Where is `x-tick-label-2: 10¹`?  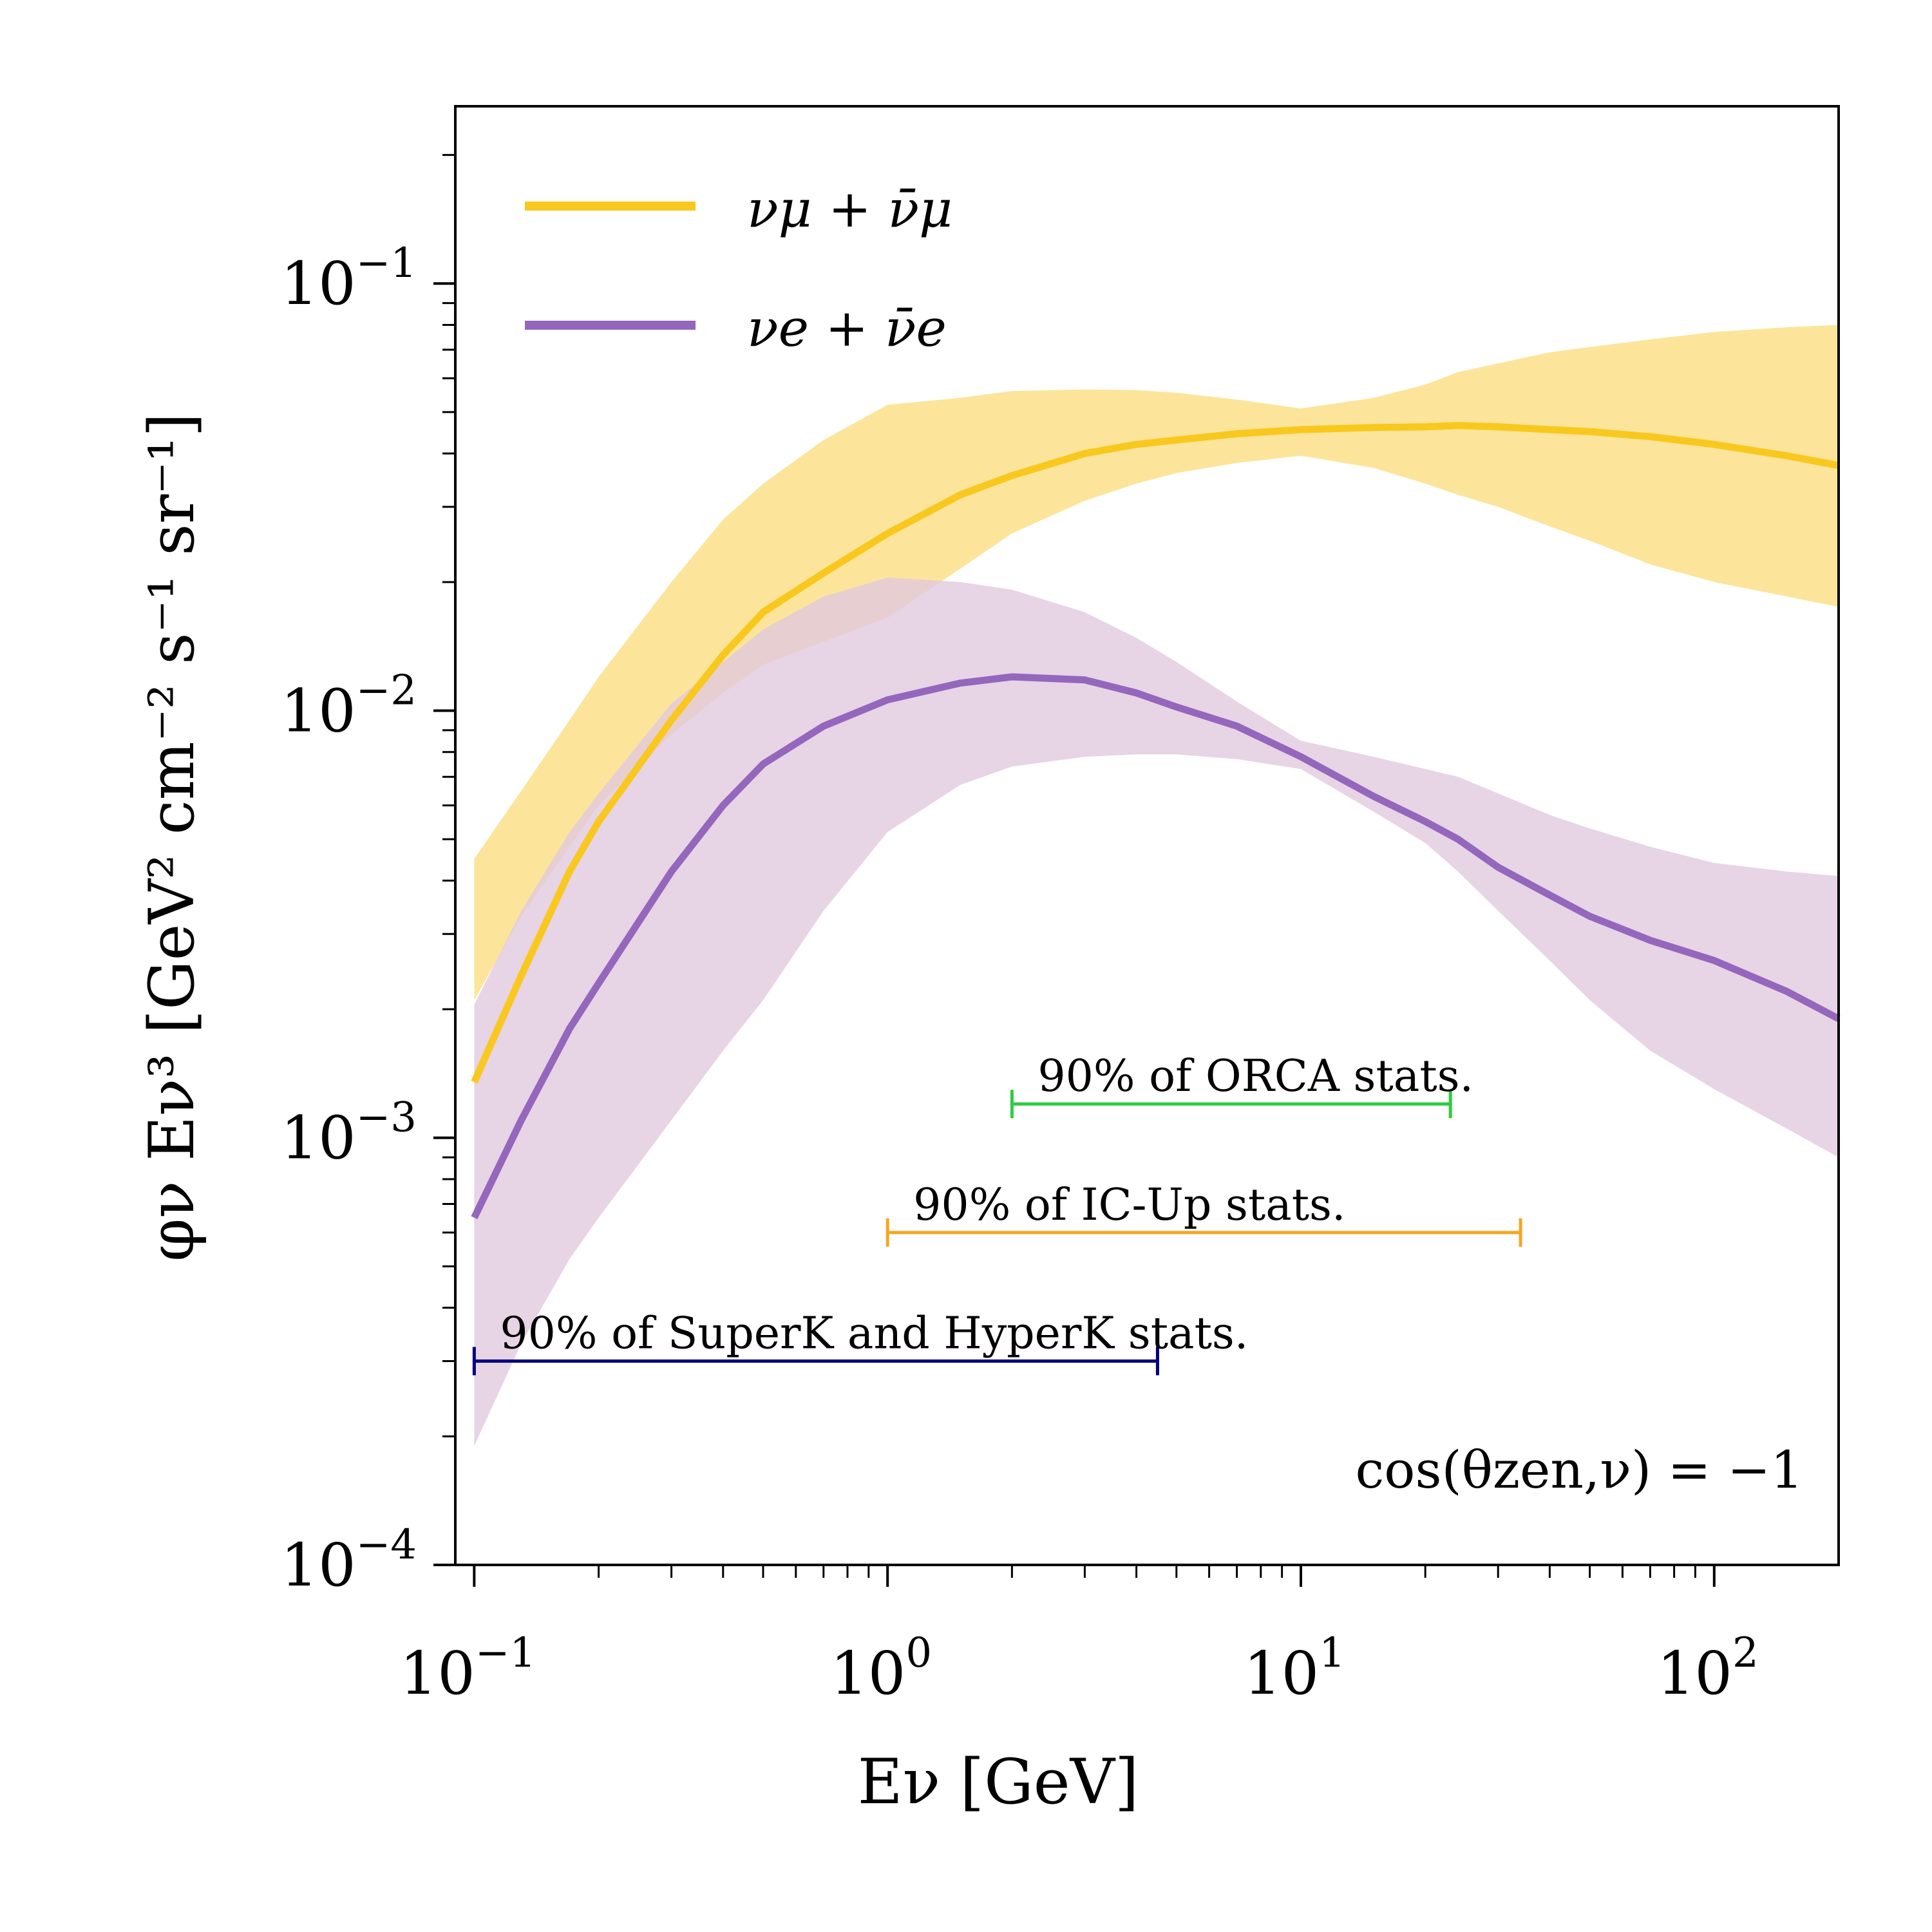 x-tick-label-2: 10¹ is located at coordinates (1294, 1669).